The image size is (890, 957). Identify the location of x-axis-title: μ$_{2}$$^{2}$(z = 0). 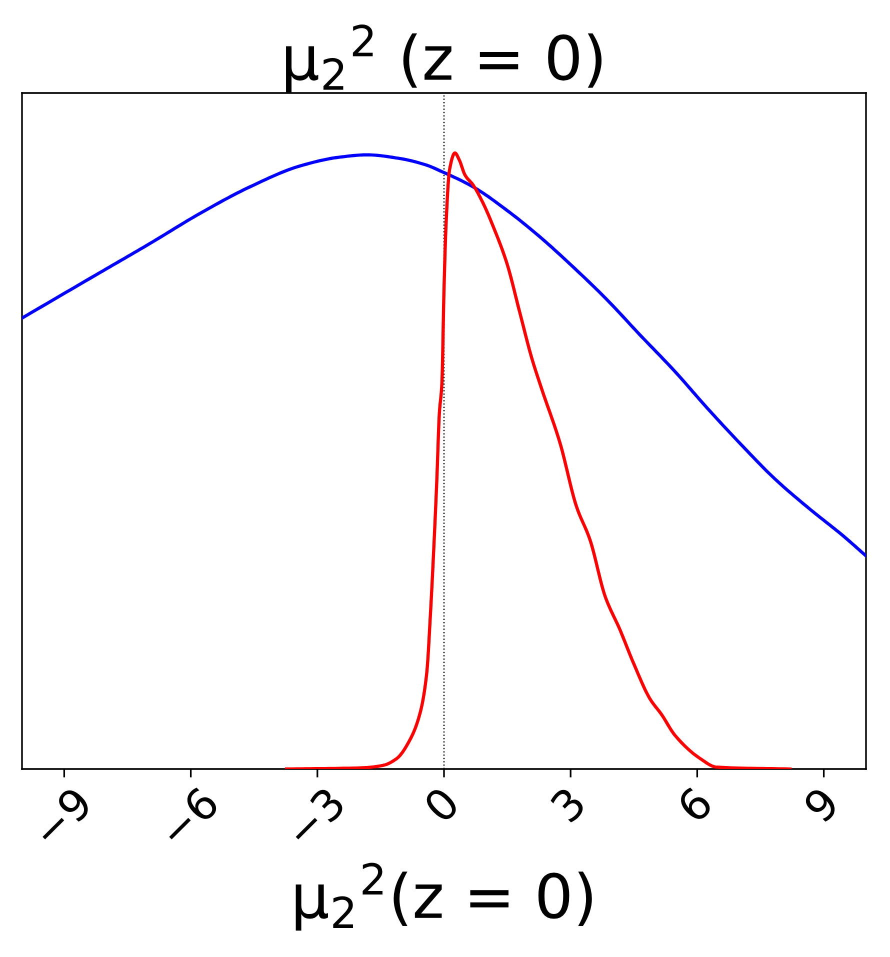
(444, 896).